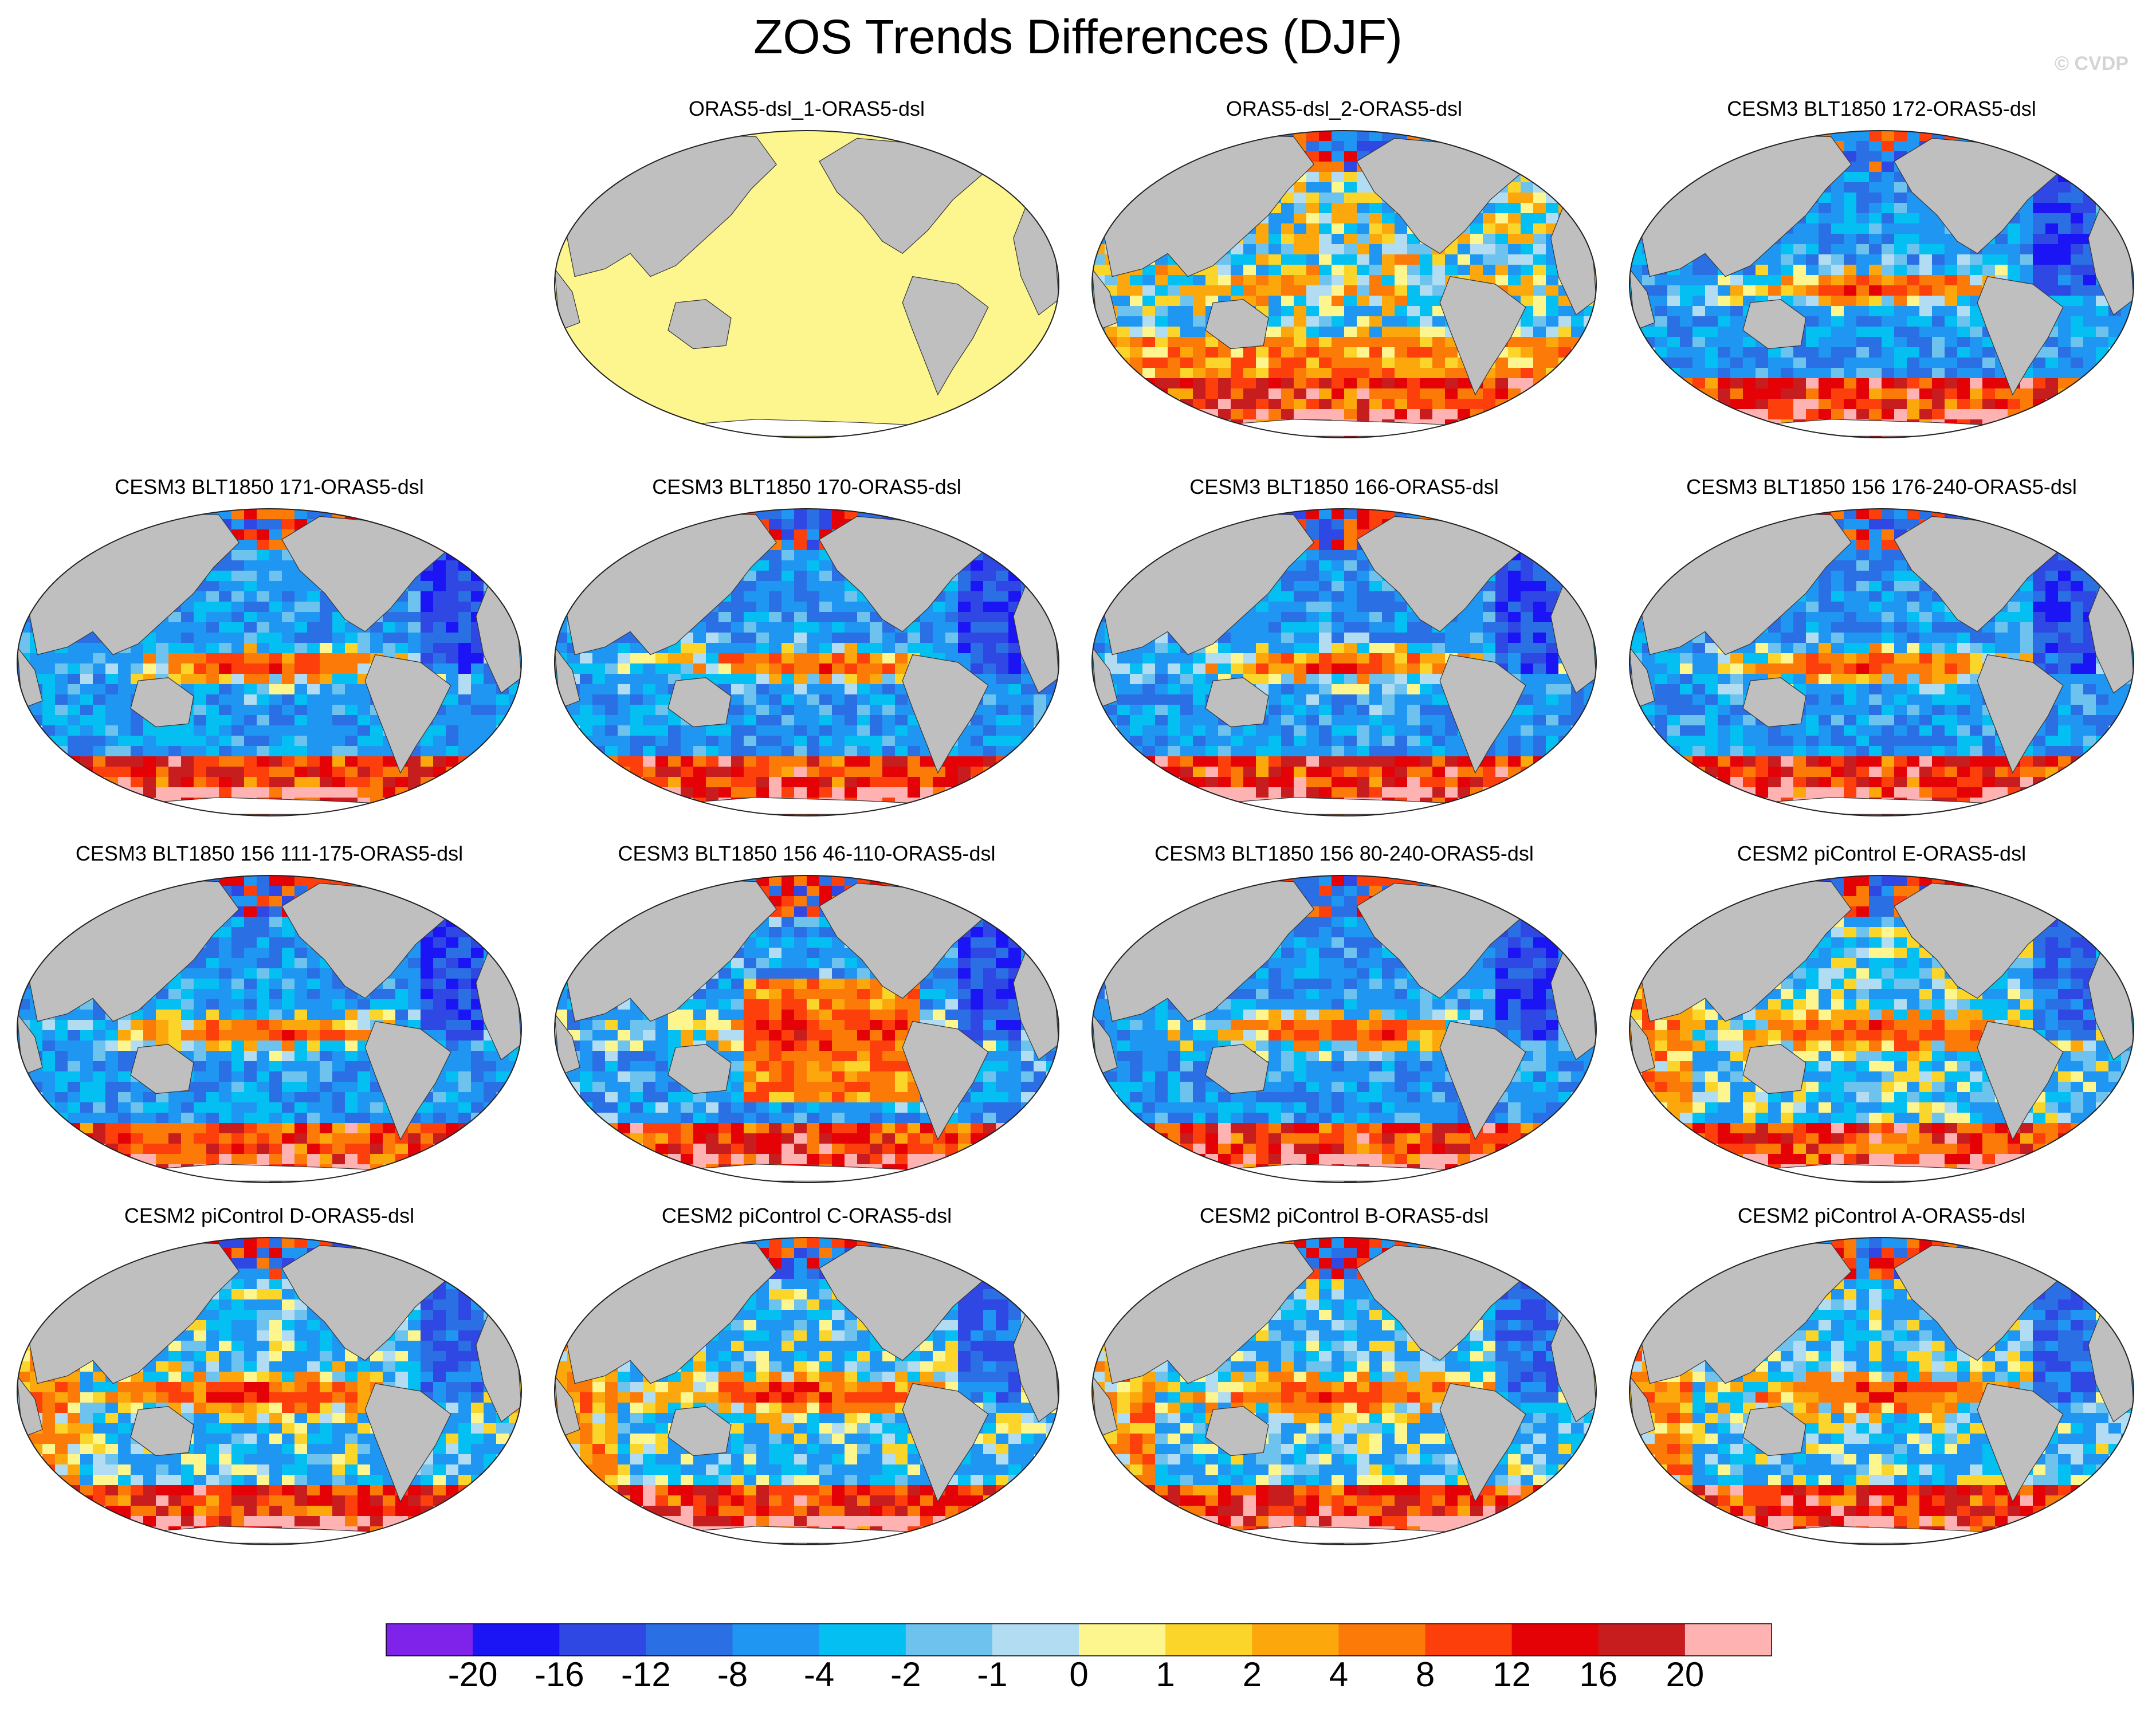  What do you see at coordinates (1881, 657) in the screenshot?
I see `map-panel: CESM3 BLT1850 156 176-240-ORAS5-dsl` at bounding box center [1881, 657].